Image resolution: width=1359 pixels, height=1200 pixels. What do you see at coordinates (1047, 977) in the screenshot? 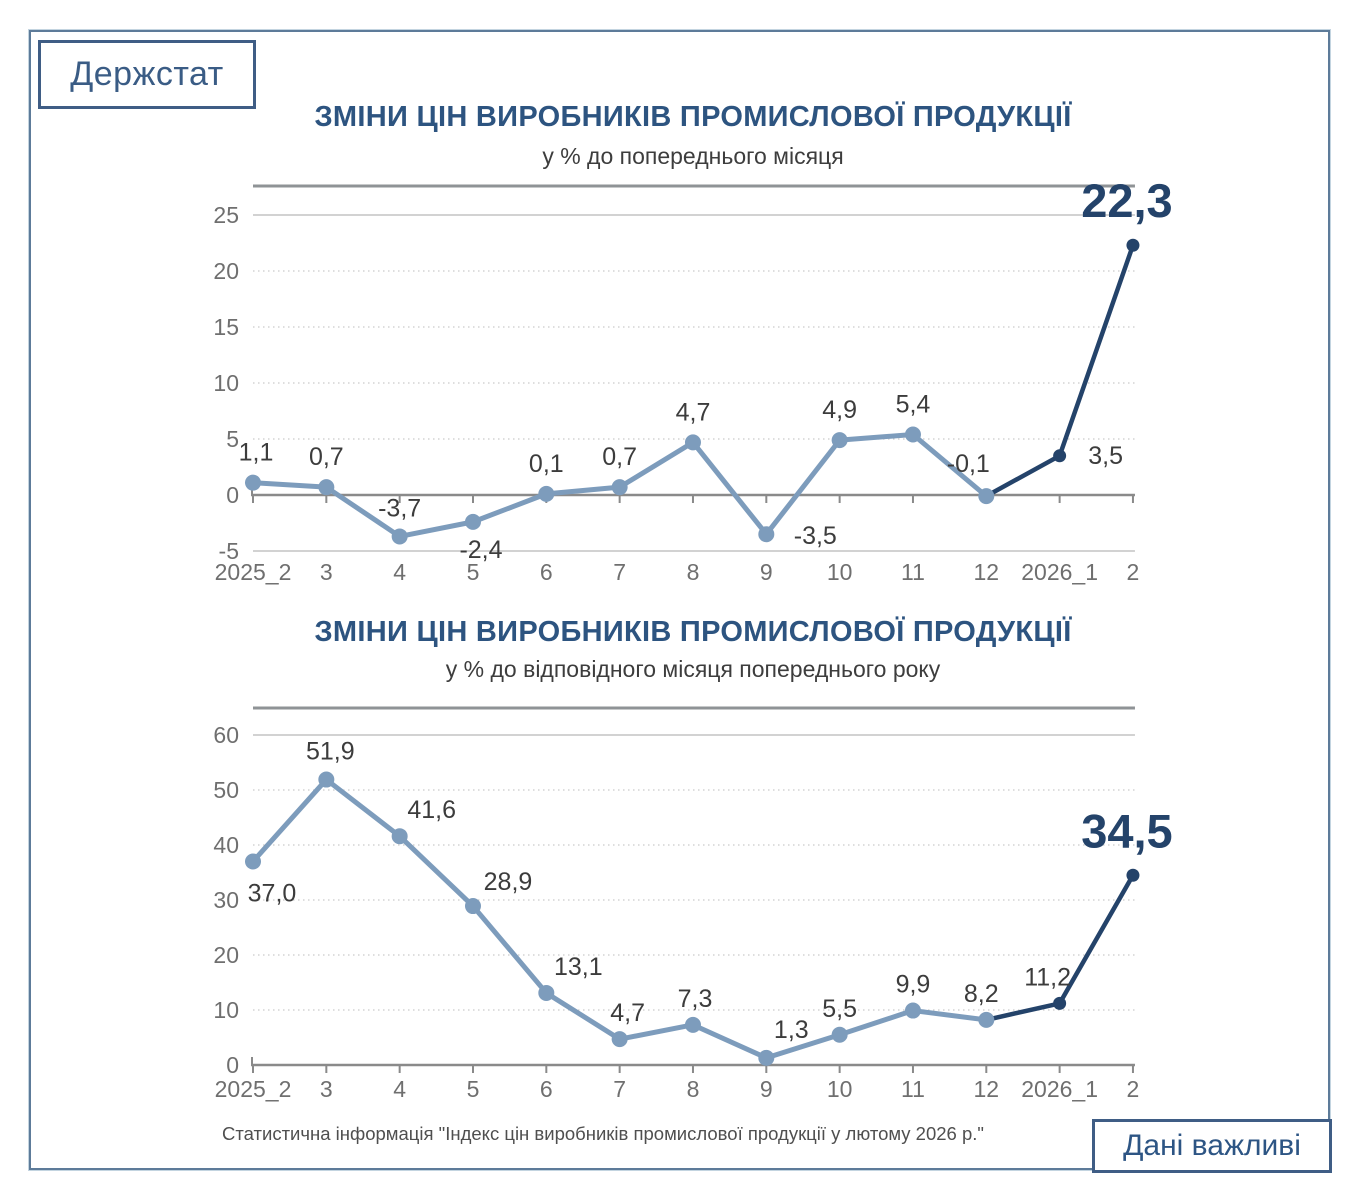
I see `data-label: 11,2` at bounding box center [1047, 977].